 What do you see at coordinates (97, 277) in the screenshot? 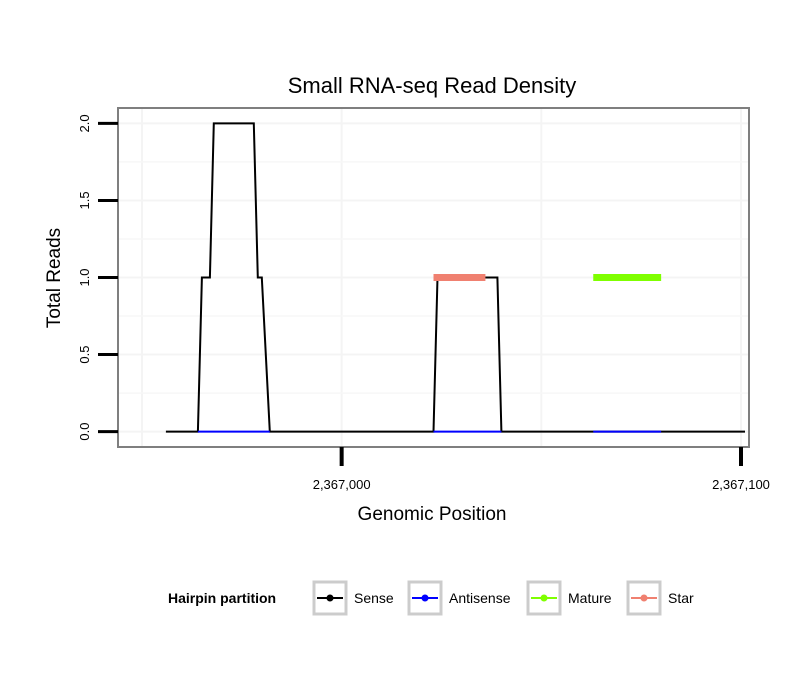
I see `y-axis: 0.0 0.5 1.0 1.5 2.0` at bounding box center [97, 277].